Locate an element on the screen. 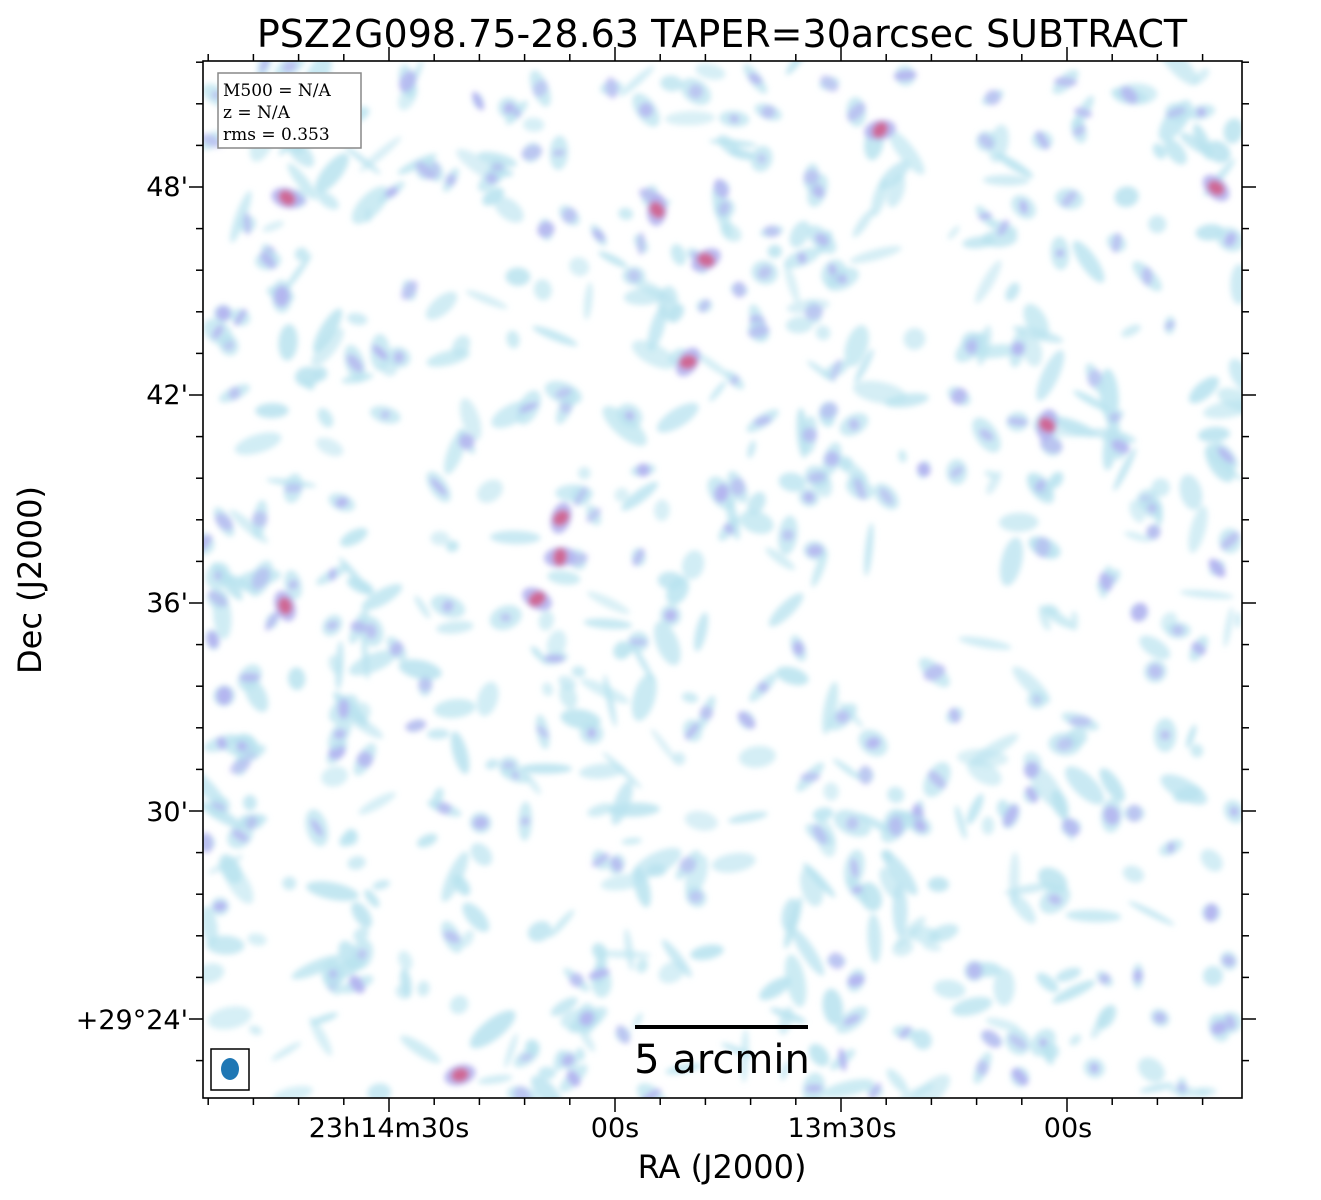 The height and width of the screenshot is (1200, 1321). y-tick-label: 36' is located at coordinates (167, 603).